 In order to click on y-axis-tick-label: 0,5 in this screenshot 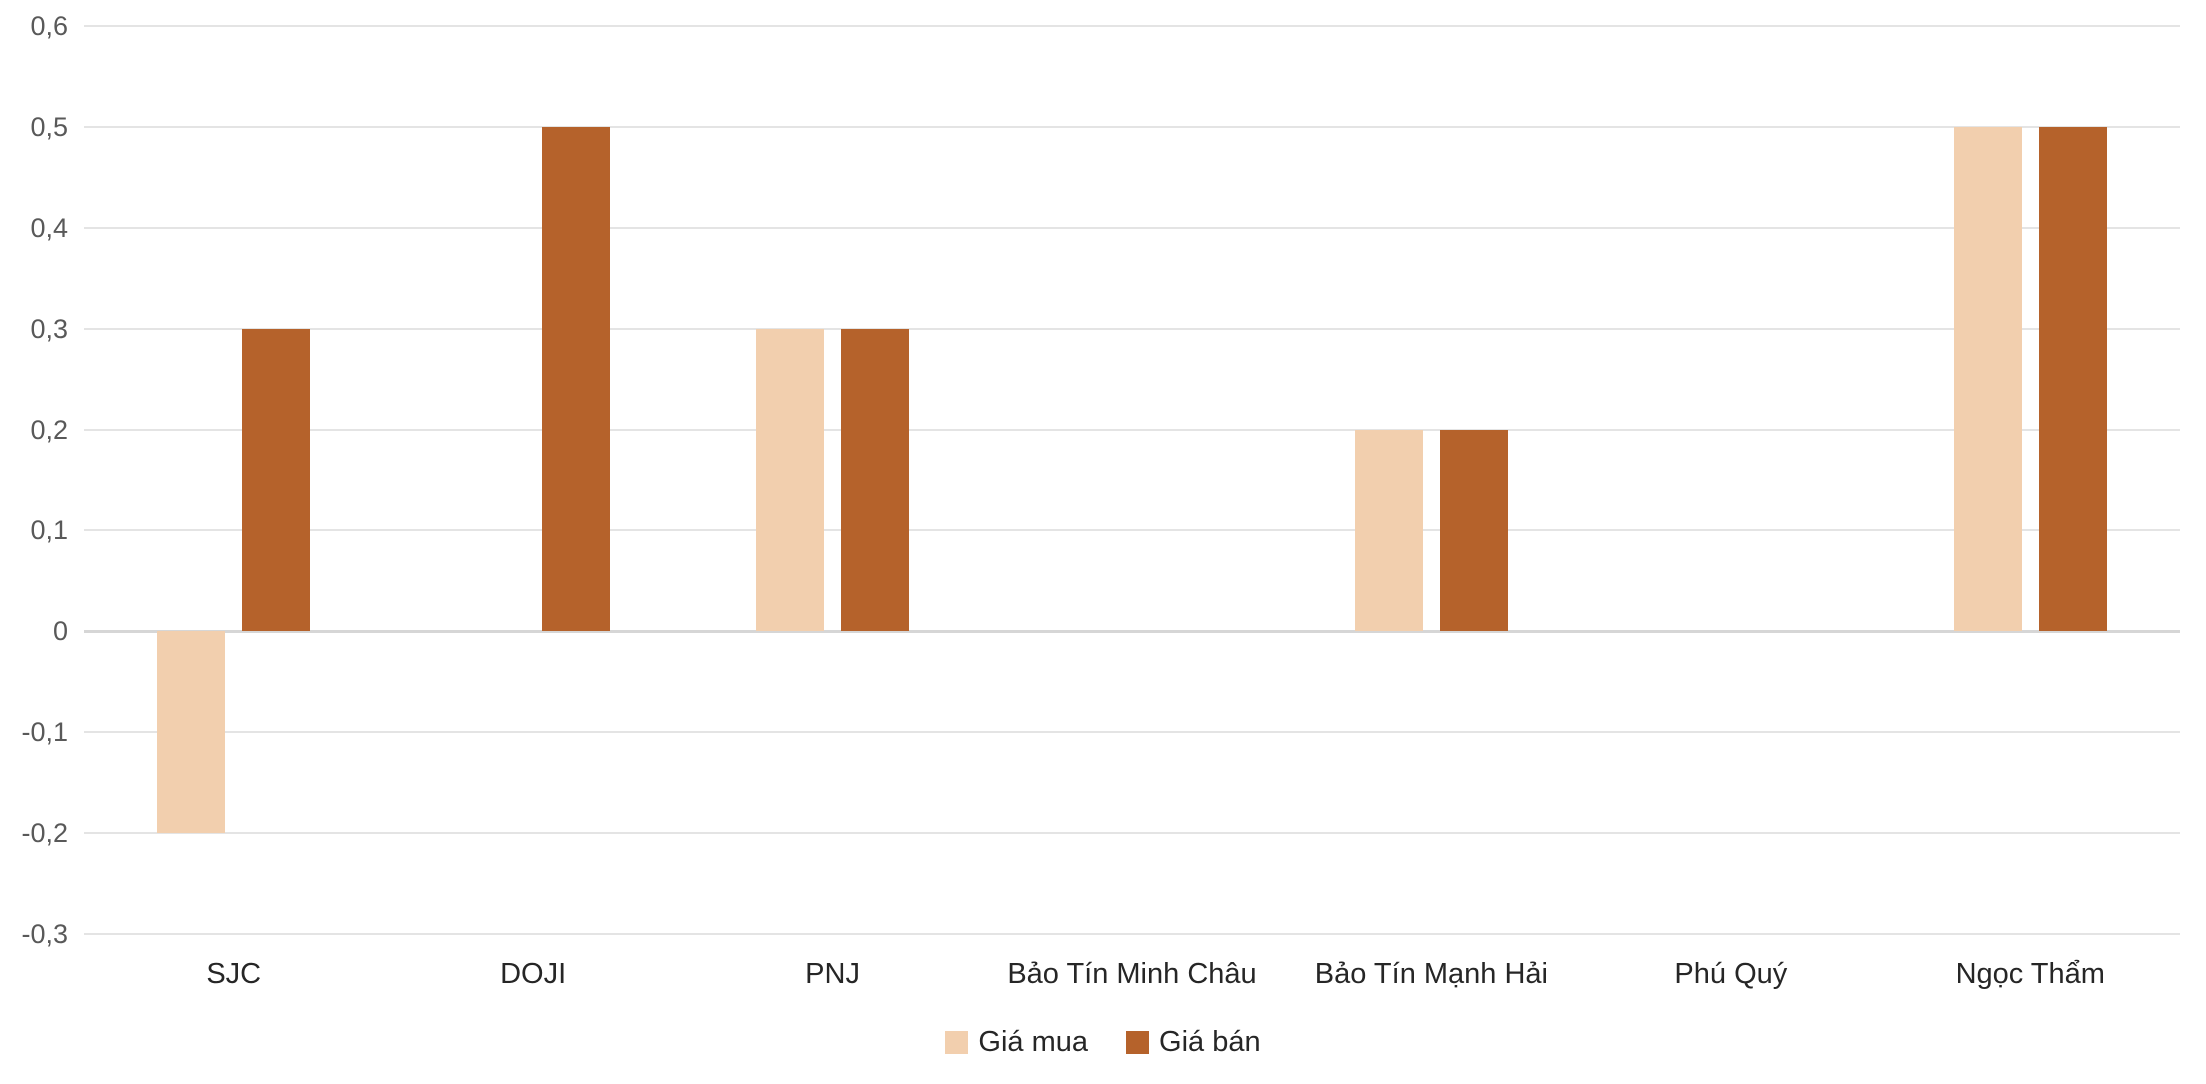, I will do `click(49, 126)`.